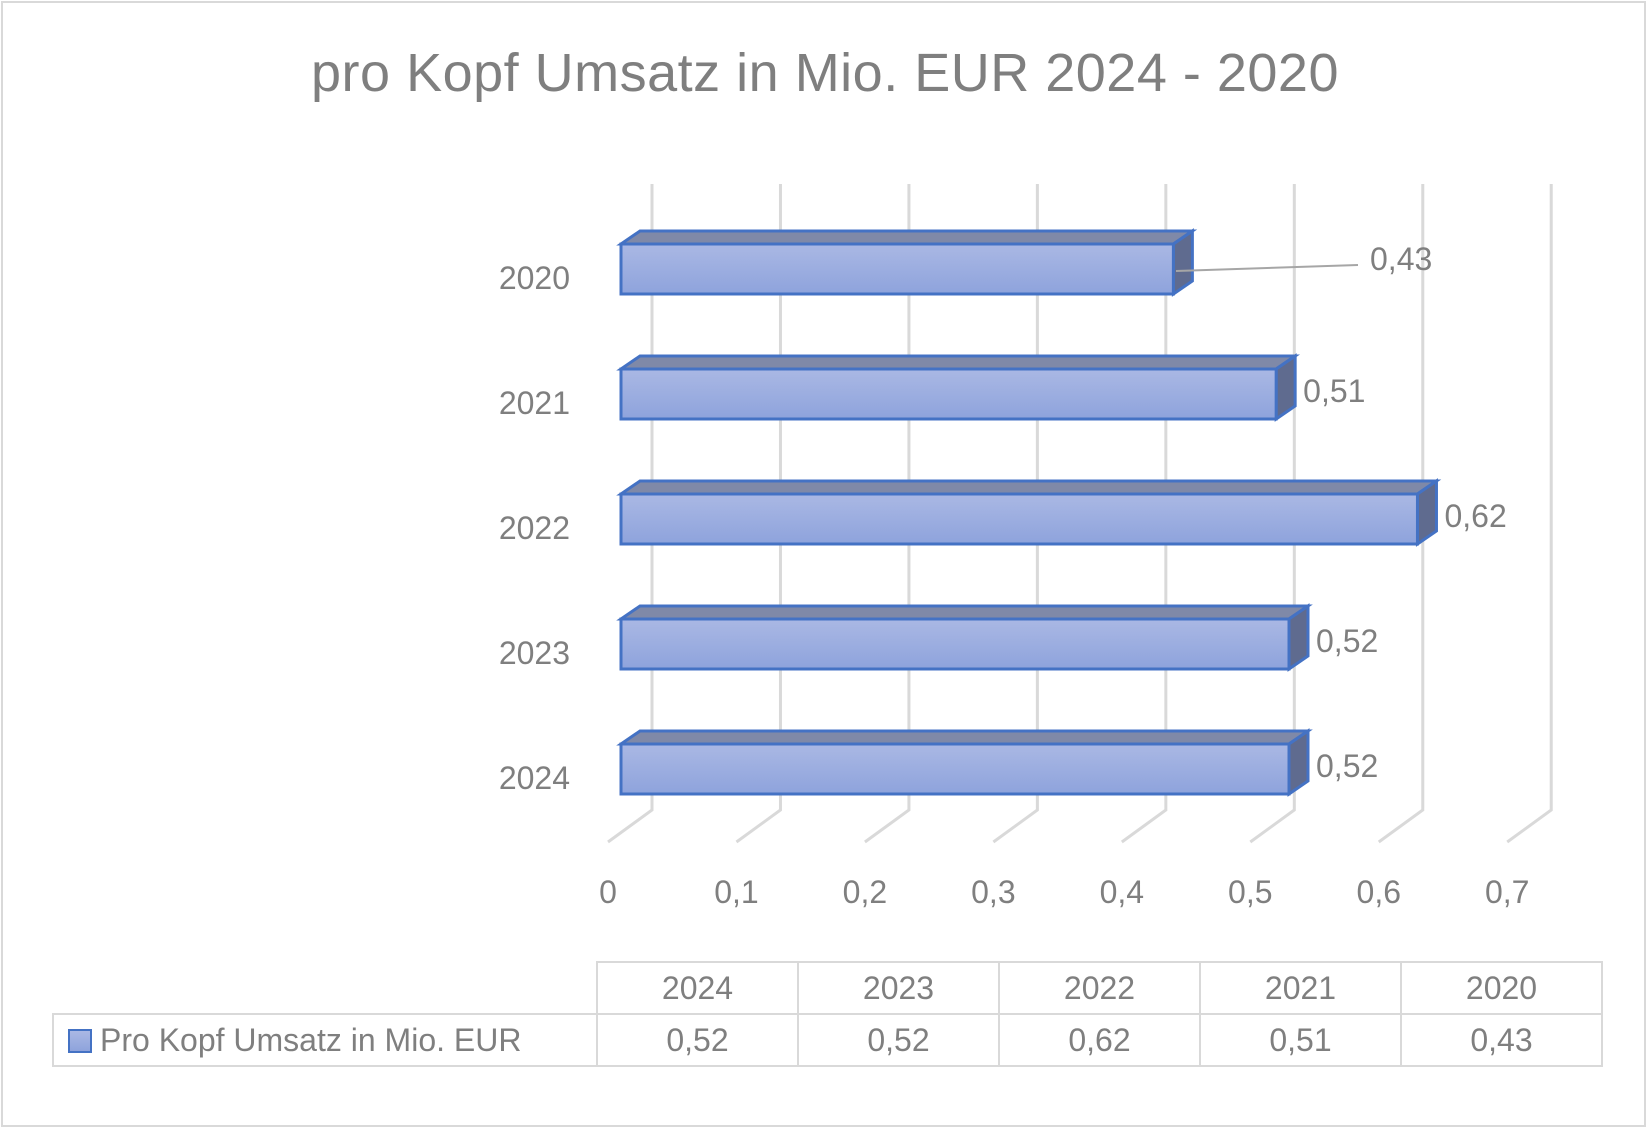 The height and width of the screenshot is (1131, 1650). I want to click on data-table-cell: 0,43, so click(1501, 1040).